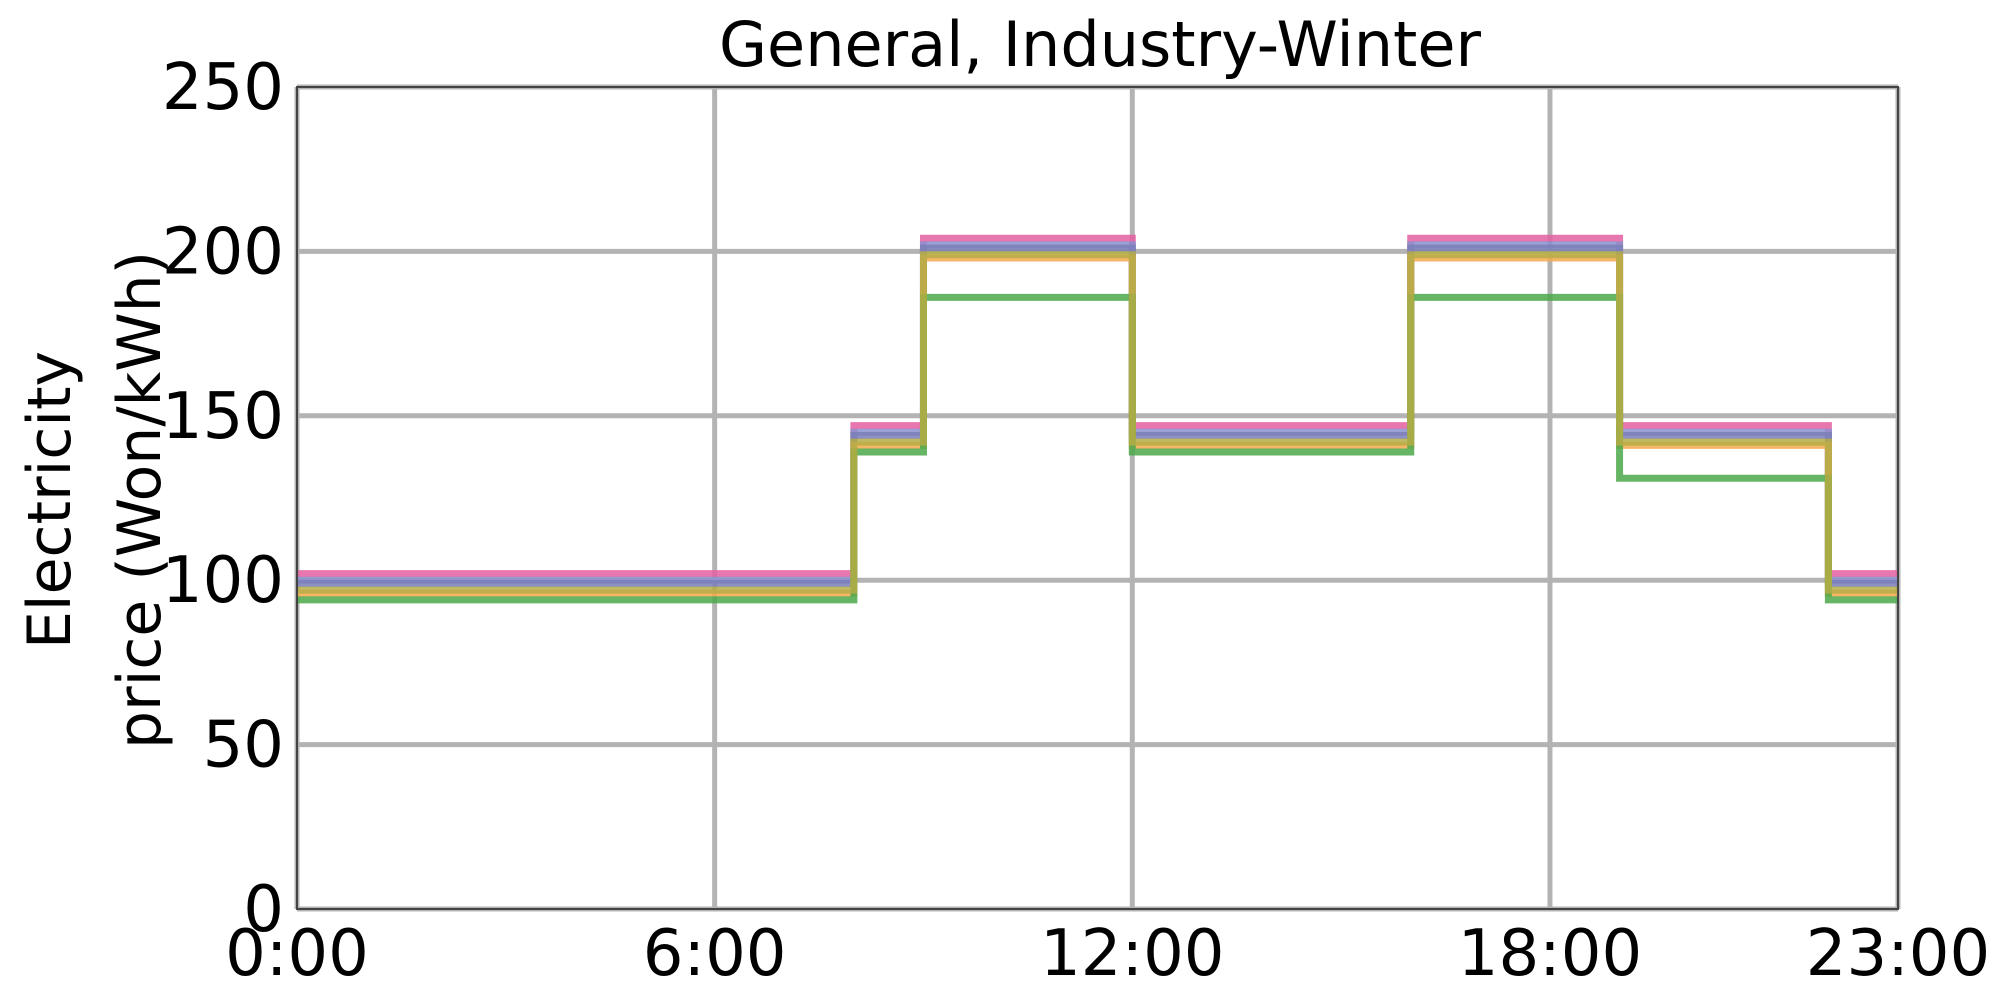  What do you see at coordinates (297, 954) in the screenshot?
I see `x-tick-label-0: 0:00` at bounding box center [297, 954].